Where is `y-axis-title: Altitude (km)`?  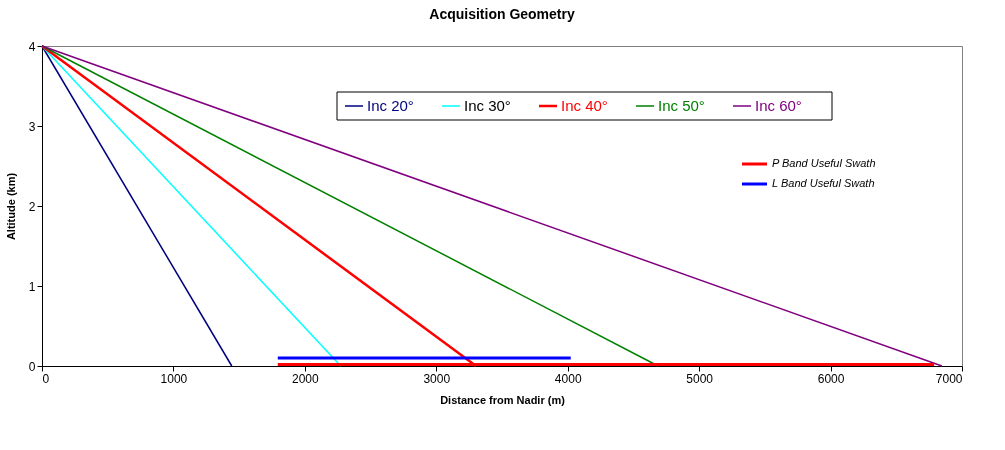 y-axis-title: Altitude (km) is located at coordinates (10, 206).